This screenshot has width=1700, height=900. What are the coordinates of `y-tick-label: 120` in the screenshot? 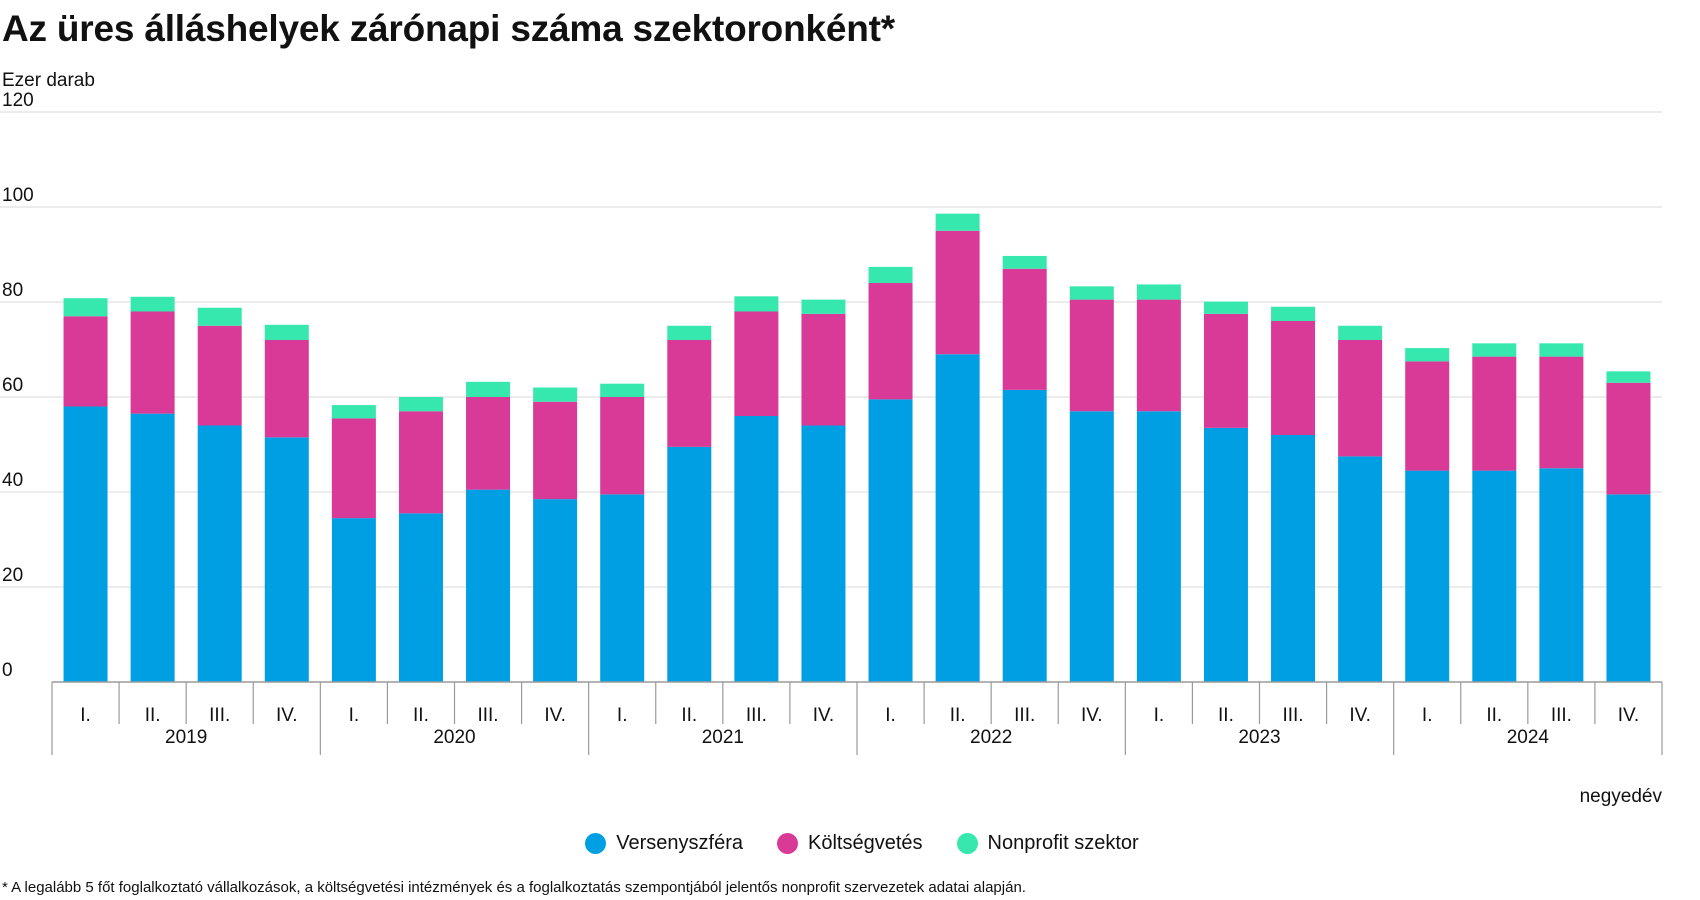 It's located at (18, 100).